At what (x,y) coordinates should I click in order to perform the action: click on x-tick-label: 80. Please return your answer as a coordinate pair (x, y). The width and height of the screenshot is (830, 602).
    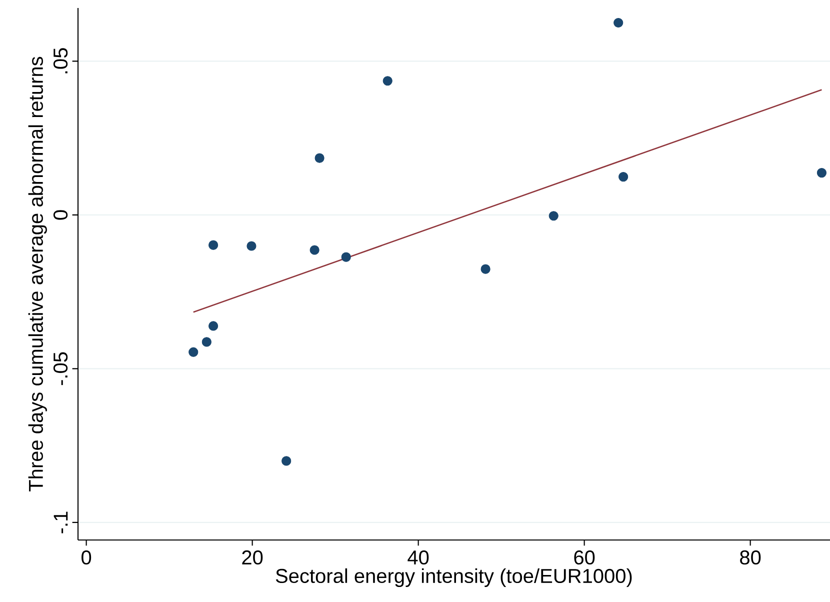
    Looking at the image, I should click on (750, 557).